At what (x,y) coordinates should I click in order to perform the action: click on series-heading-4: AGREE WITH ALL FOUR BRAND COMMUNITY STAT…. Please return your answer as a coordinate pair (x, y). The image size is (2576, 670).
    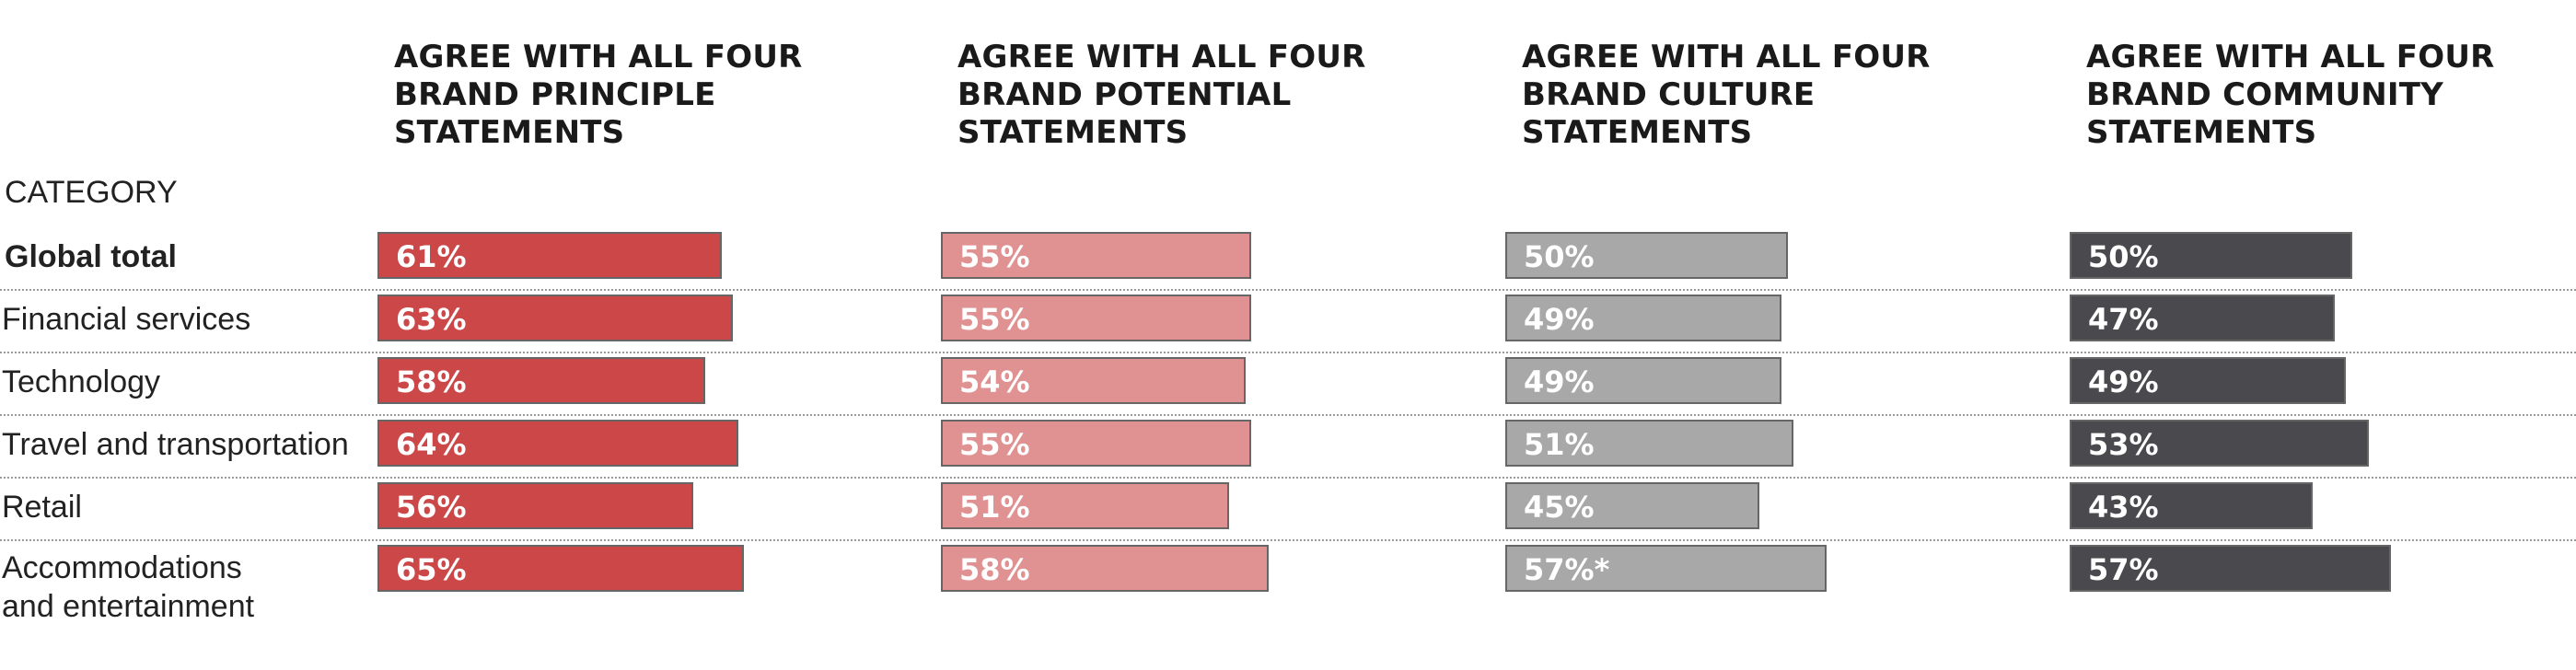
    Looking at the image, I should click on (2290, 95).